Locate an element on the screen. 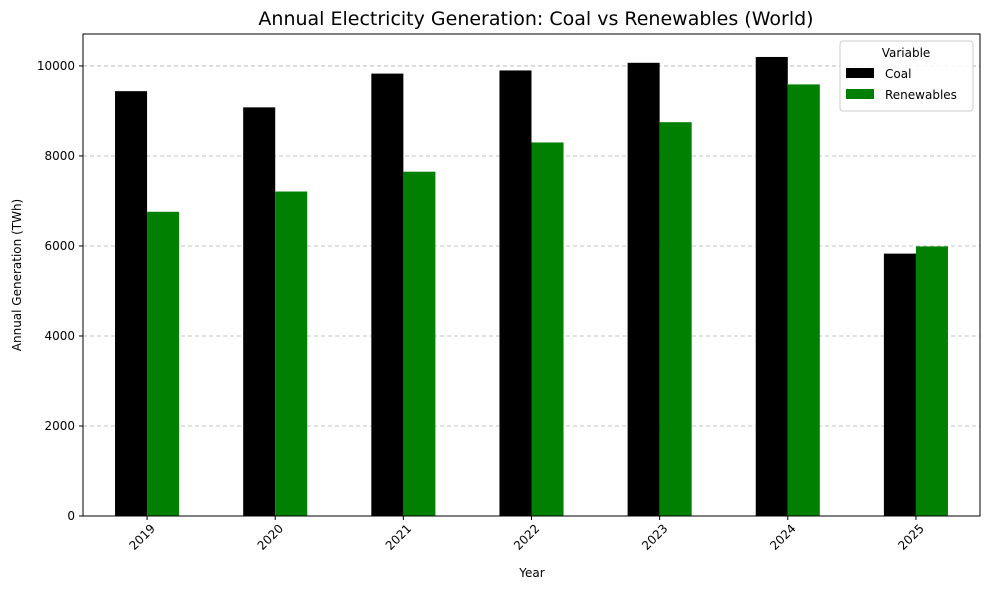  legend-swatch-coal is located at coordinates (860, 73).